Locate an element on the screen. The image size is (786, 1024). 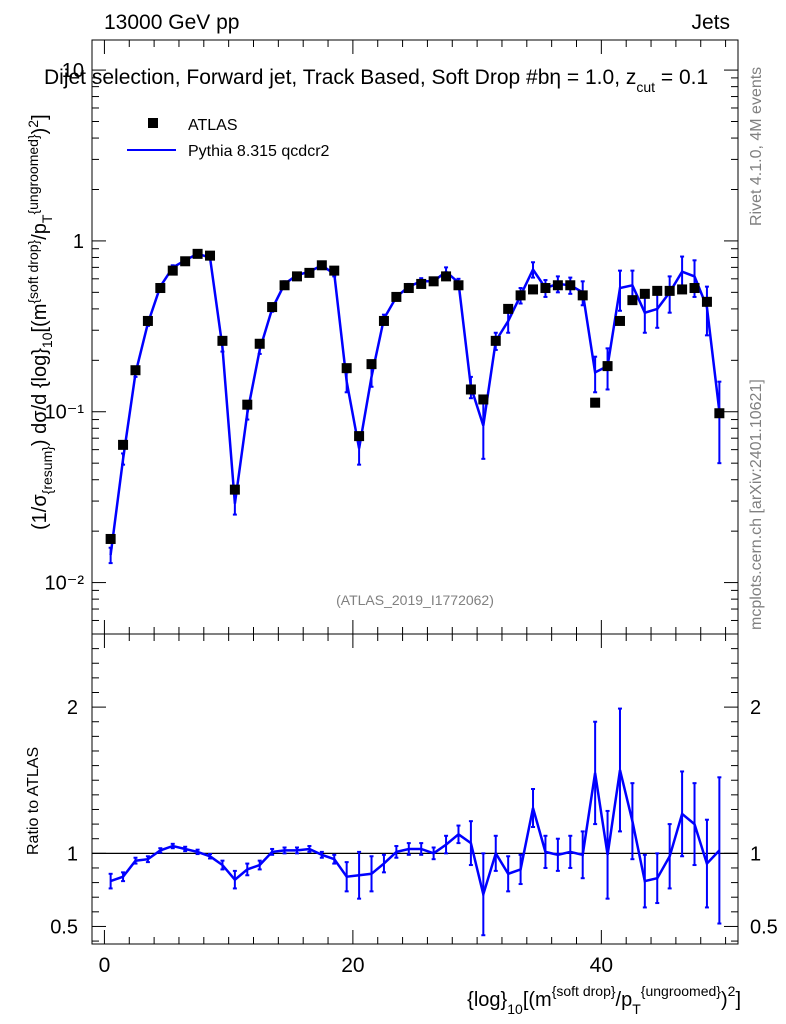
x-axis-label: {log}10[(m{soft drop}/pT{ungroomed})2] is located at coordinates (604, 1000).